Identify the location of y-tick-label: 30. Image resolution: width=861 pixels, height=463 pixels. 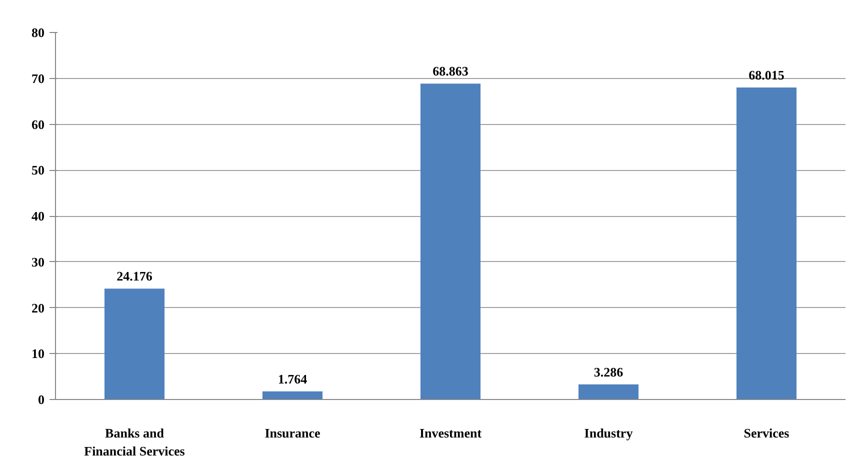
(38, 262).